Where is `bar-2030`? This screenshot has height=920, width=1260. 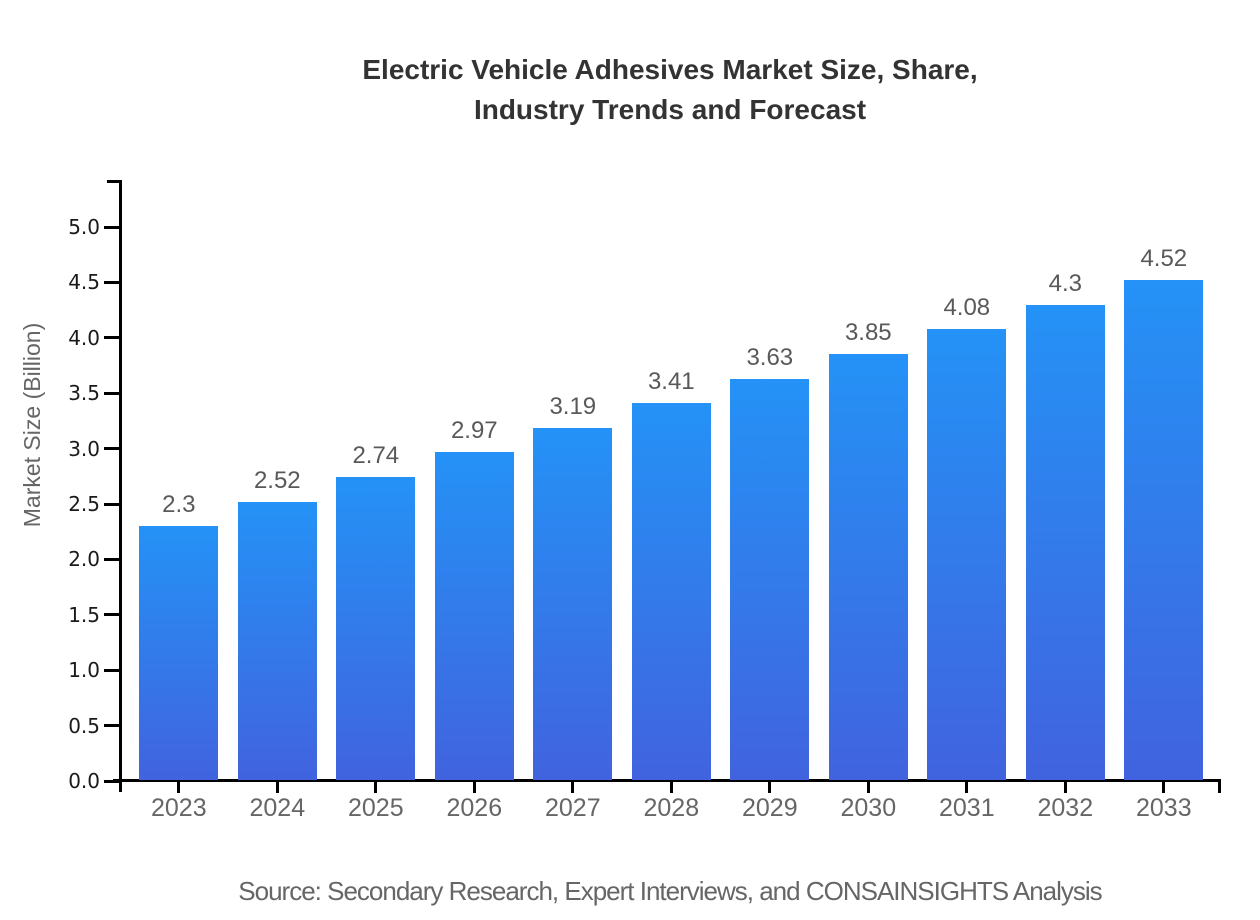
bar-2030 is located at coordinates (868, 567).